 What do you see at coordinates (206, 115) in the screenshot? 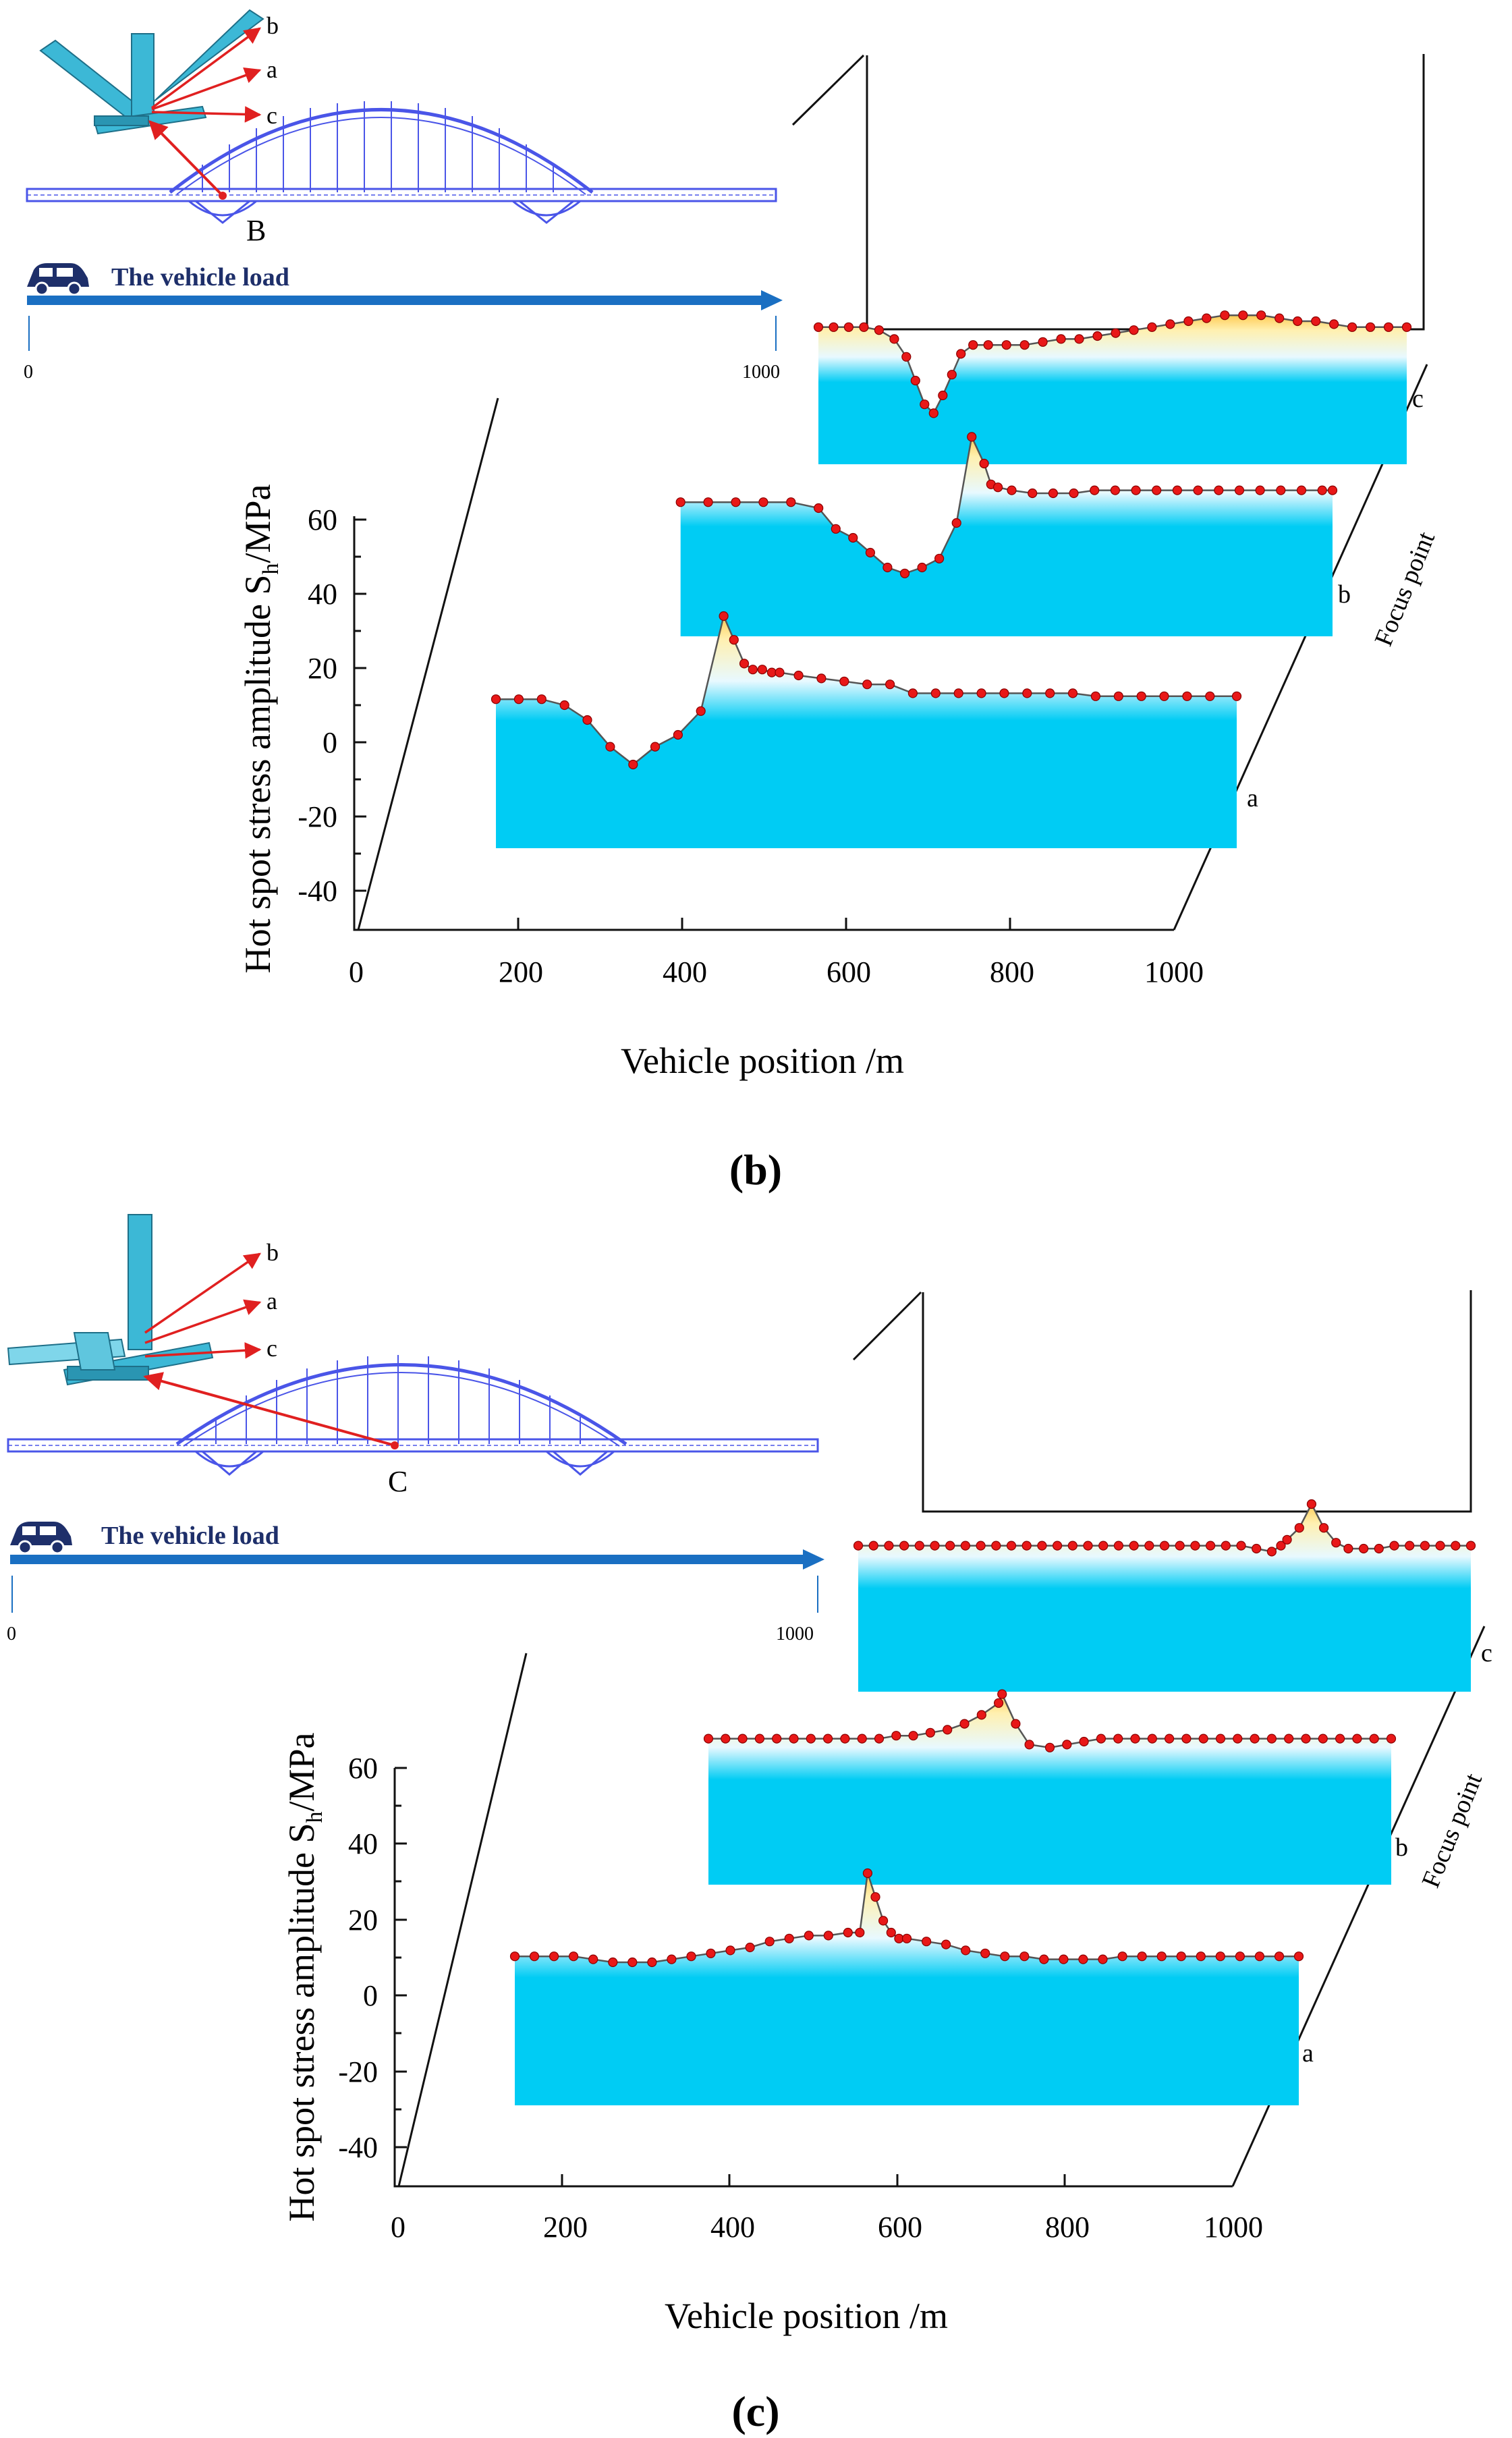
I see `pointer-b-c` at bounding box center [206, 115].